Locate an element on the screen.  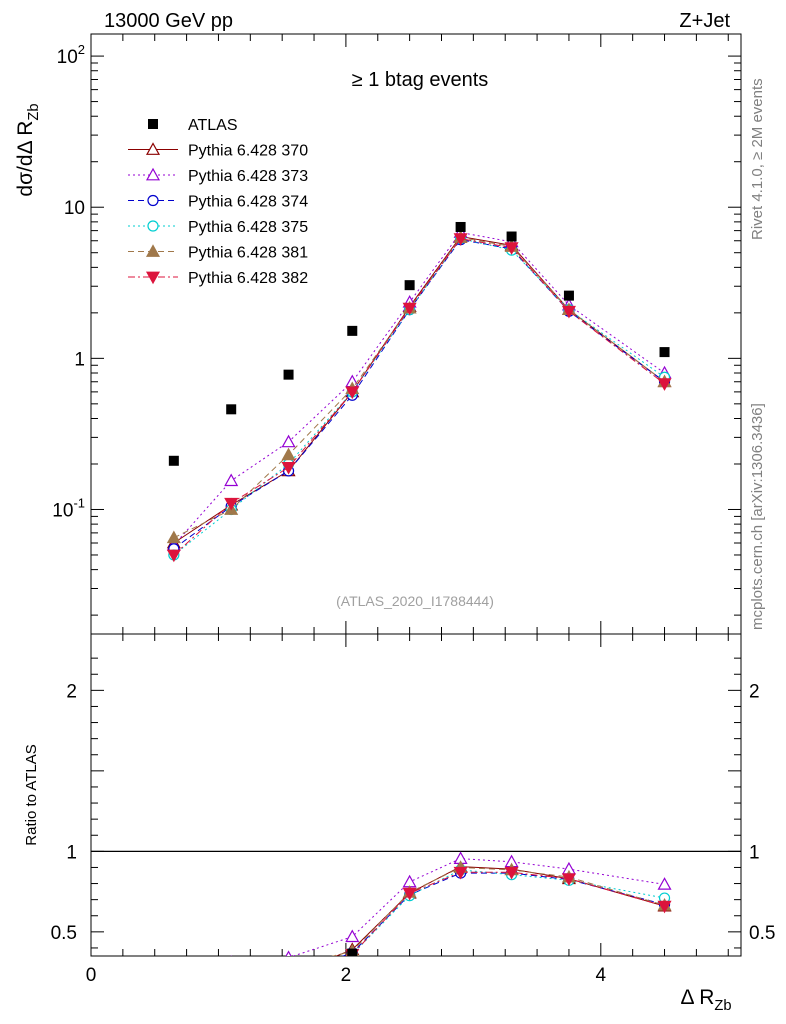
label-main: Δ R is located at coordinates (697, 997).